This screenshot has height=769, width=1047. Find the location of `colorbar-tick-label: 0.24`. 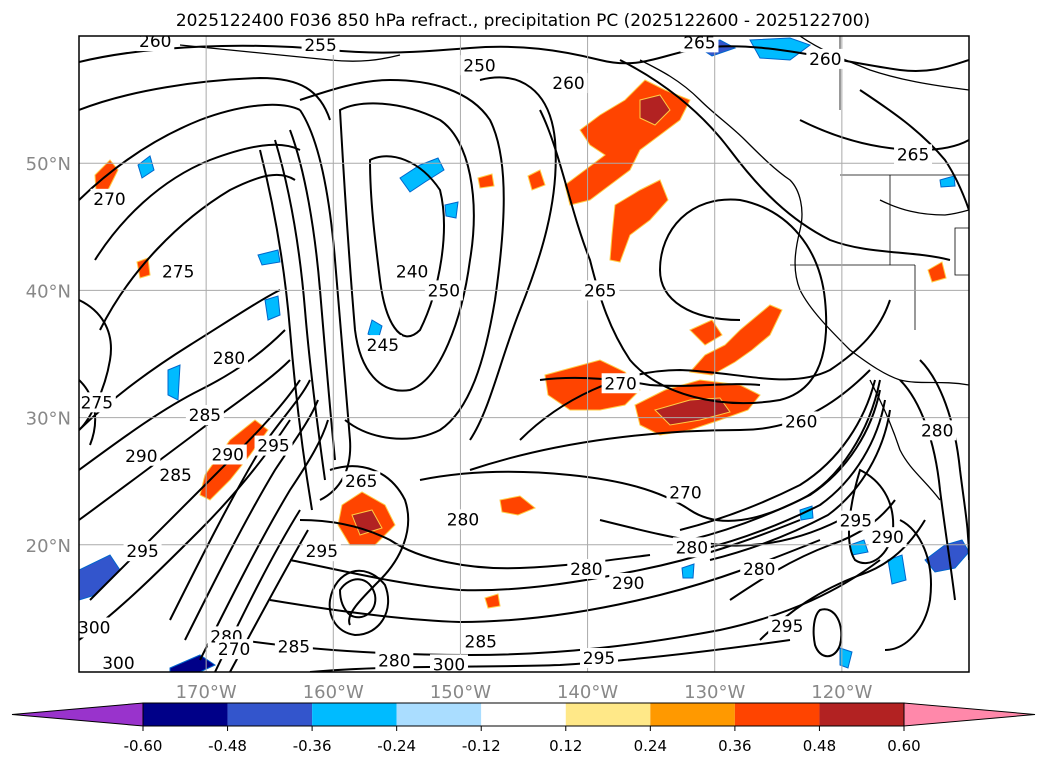

colorbar-tick-label: 0.24 is located at coordinates (650, 746).